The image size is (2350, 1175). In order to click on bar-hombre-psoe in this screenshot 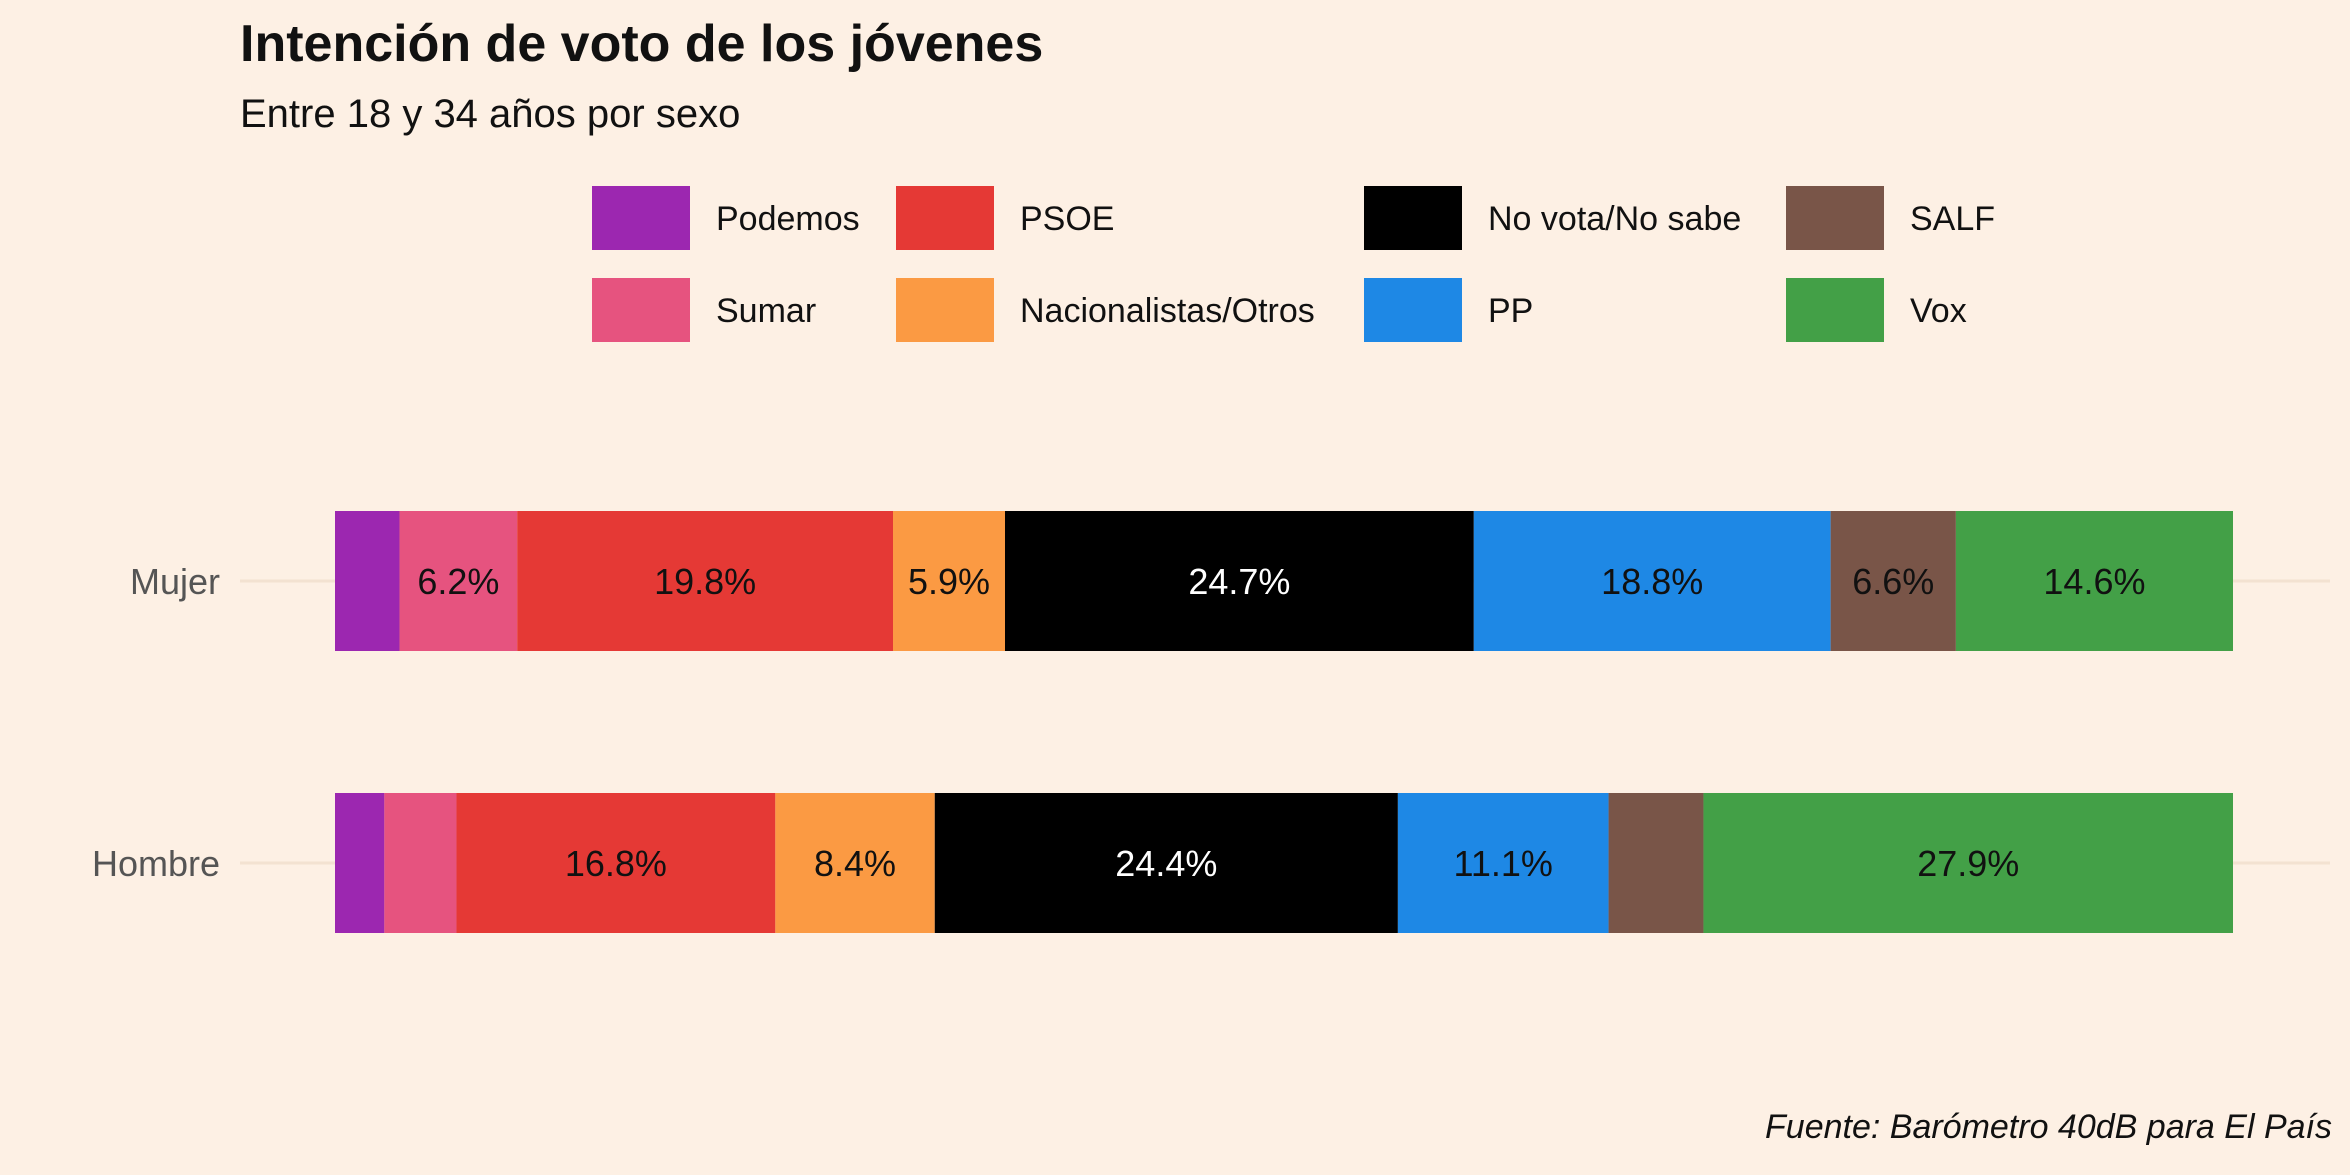, I will do `click(616, 863)`.